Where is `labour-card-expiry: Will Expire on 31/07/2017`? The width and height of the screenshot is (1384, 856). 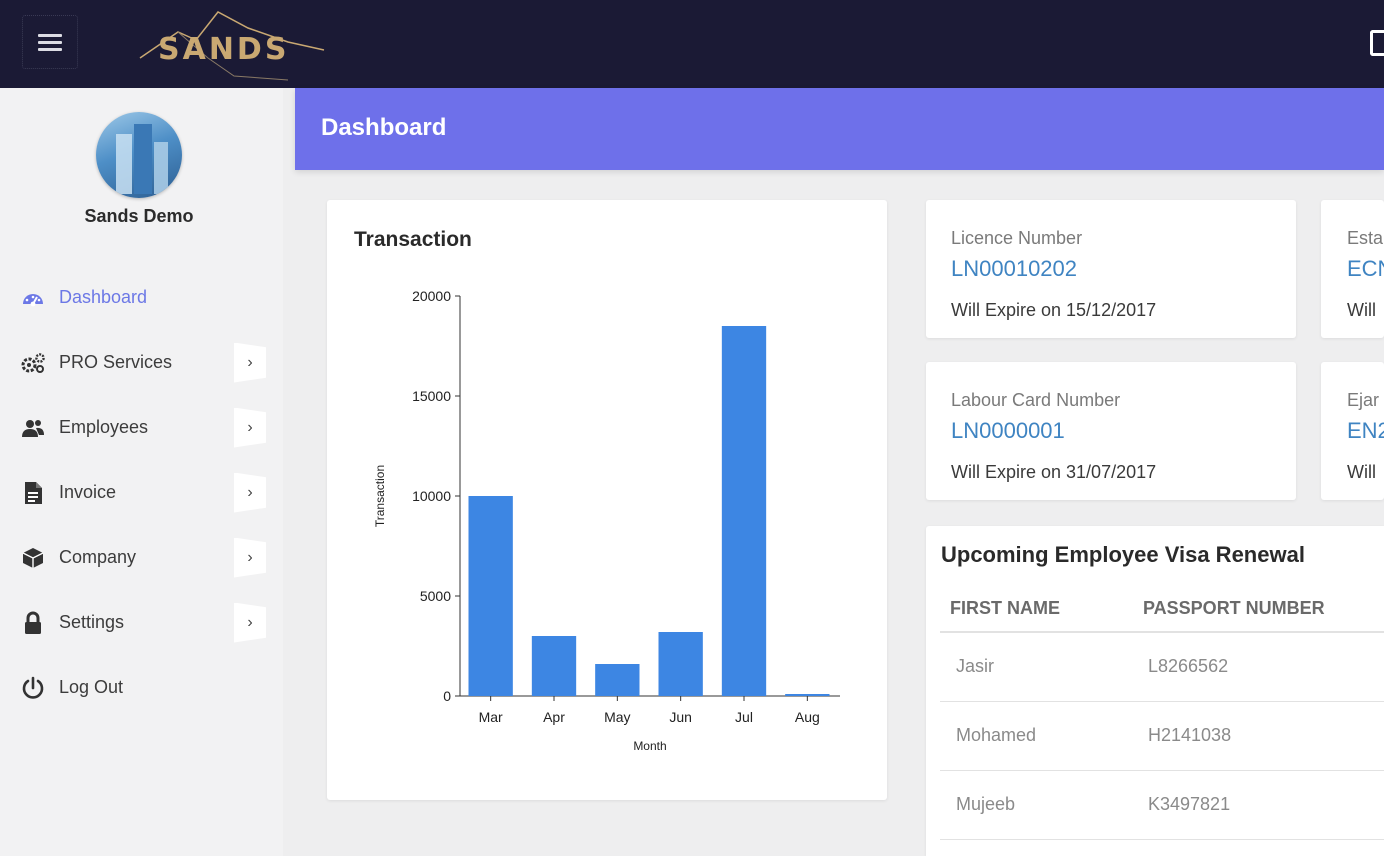 labour-card-expiry: Will Expire on 31/07/2017 is located at coordinates (1054, 472).